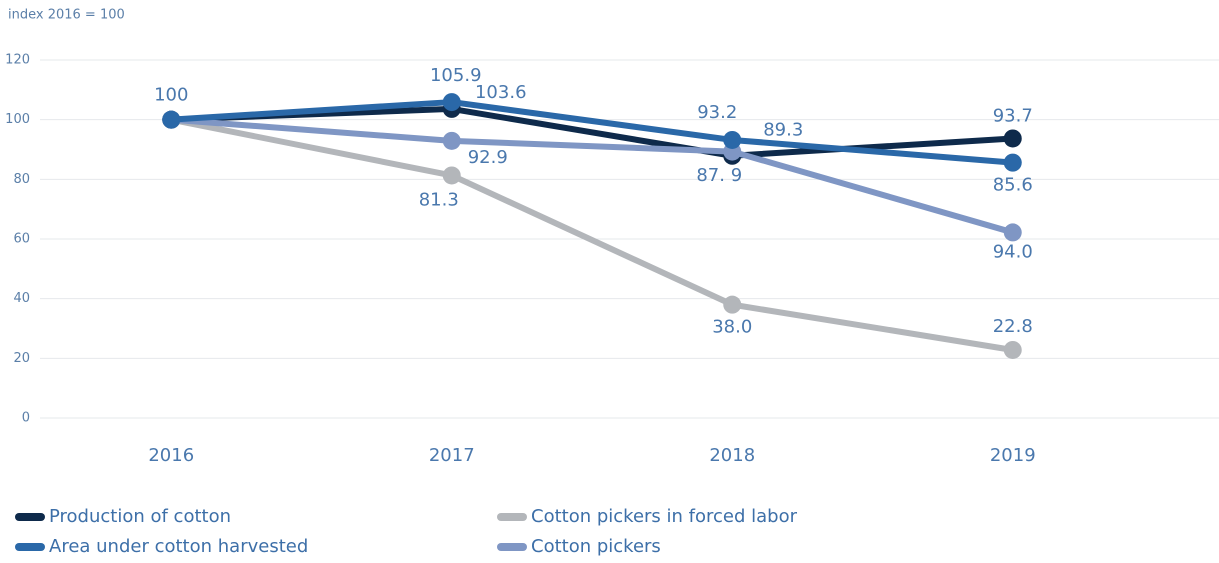 This screenshot has height=563, width=1219. What do you see at coordinates (171, 455) in the screenshot?
I see `x-tick-label: 2016` at bounding box center [171, 455].